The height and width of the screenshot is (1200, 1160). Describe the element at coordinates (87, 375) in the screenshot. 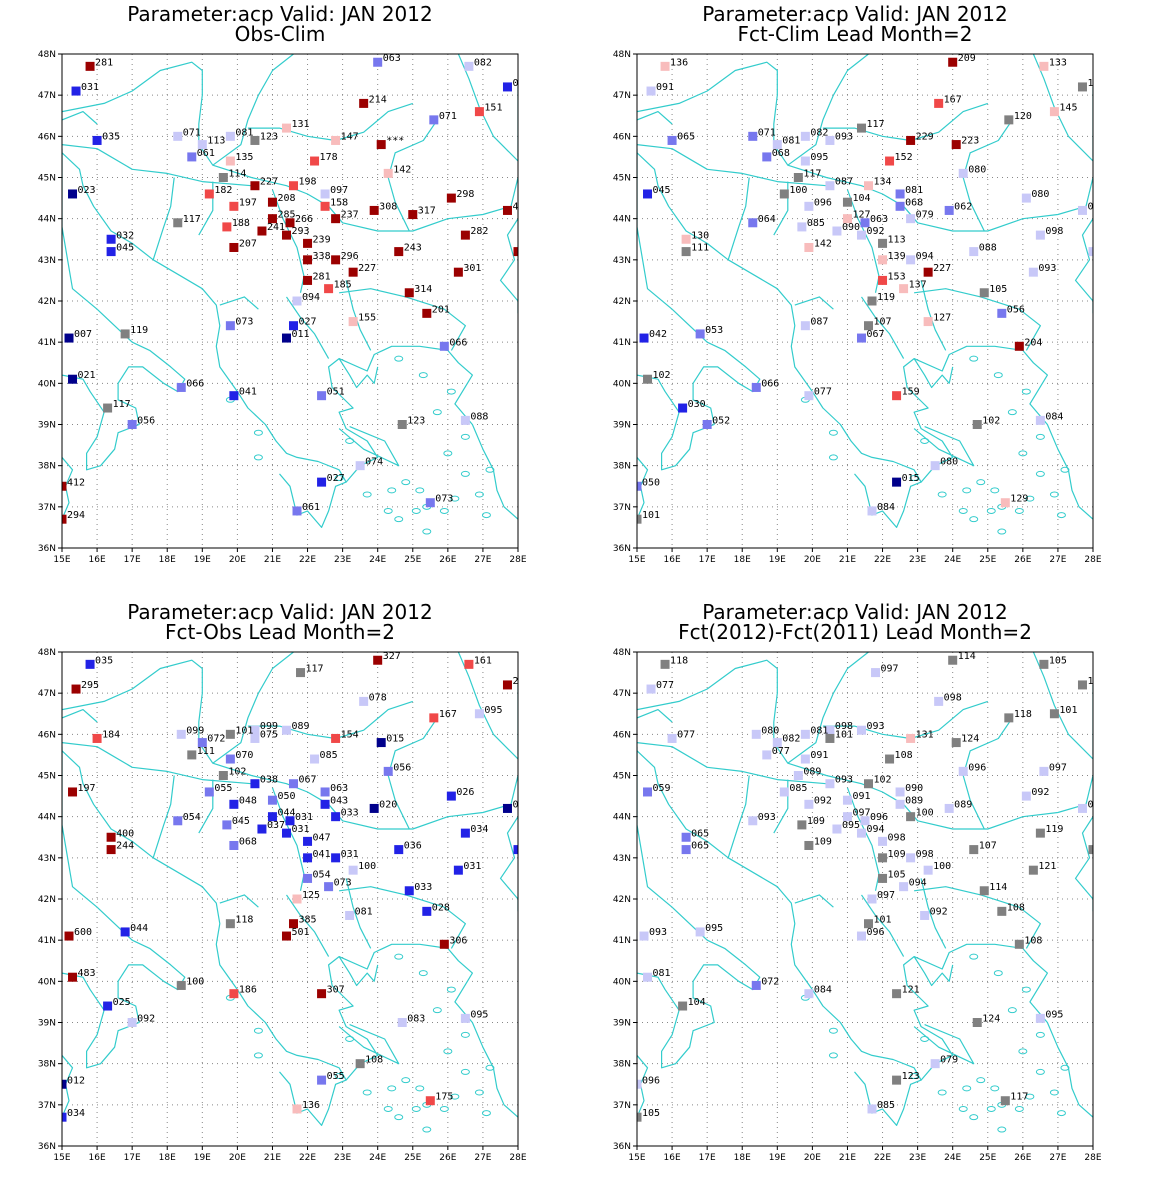

I see `station-value: 021` at that location.